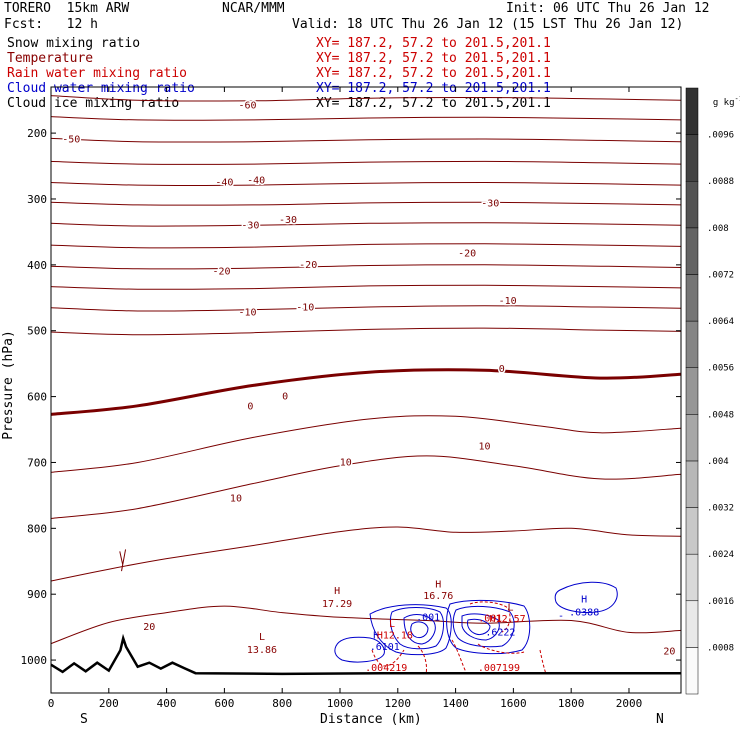 This screenshot has width=740, height=740. I want to click on end-label: N, so click(660, 719).